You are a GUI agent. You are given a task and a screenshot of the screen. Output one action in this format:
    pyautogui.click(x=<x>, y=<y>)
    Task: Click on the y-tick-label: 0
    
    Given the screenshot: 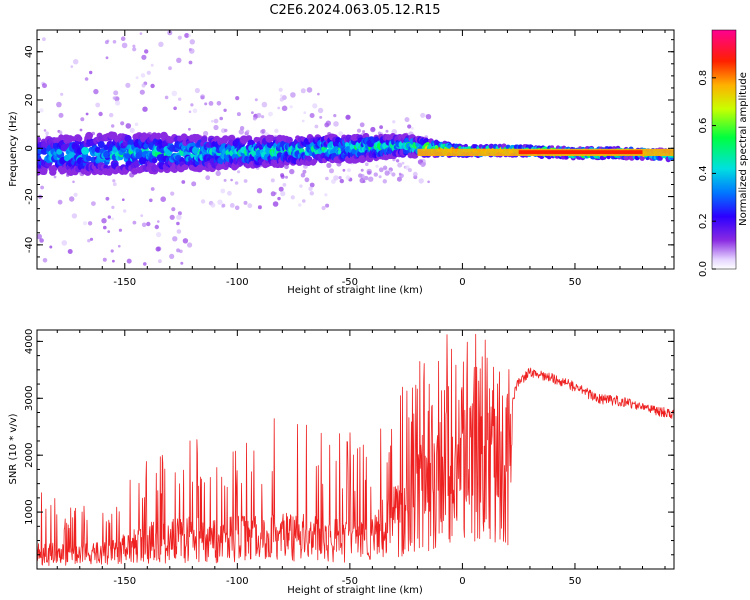 What is the action you would take?
    pyautogui.click(x=29, y=148)
    